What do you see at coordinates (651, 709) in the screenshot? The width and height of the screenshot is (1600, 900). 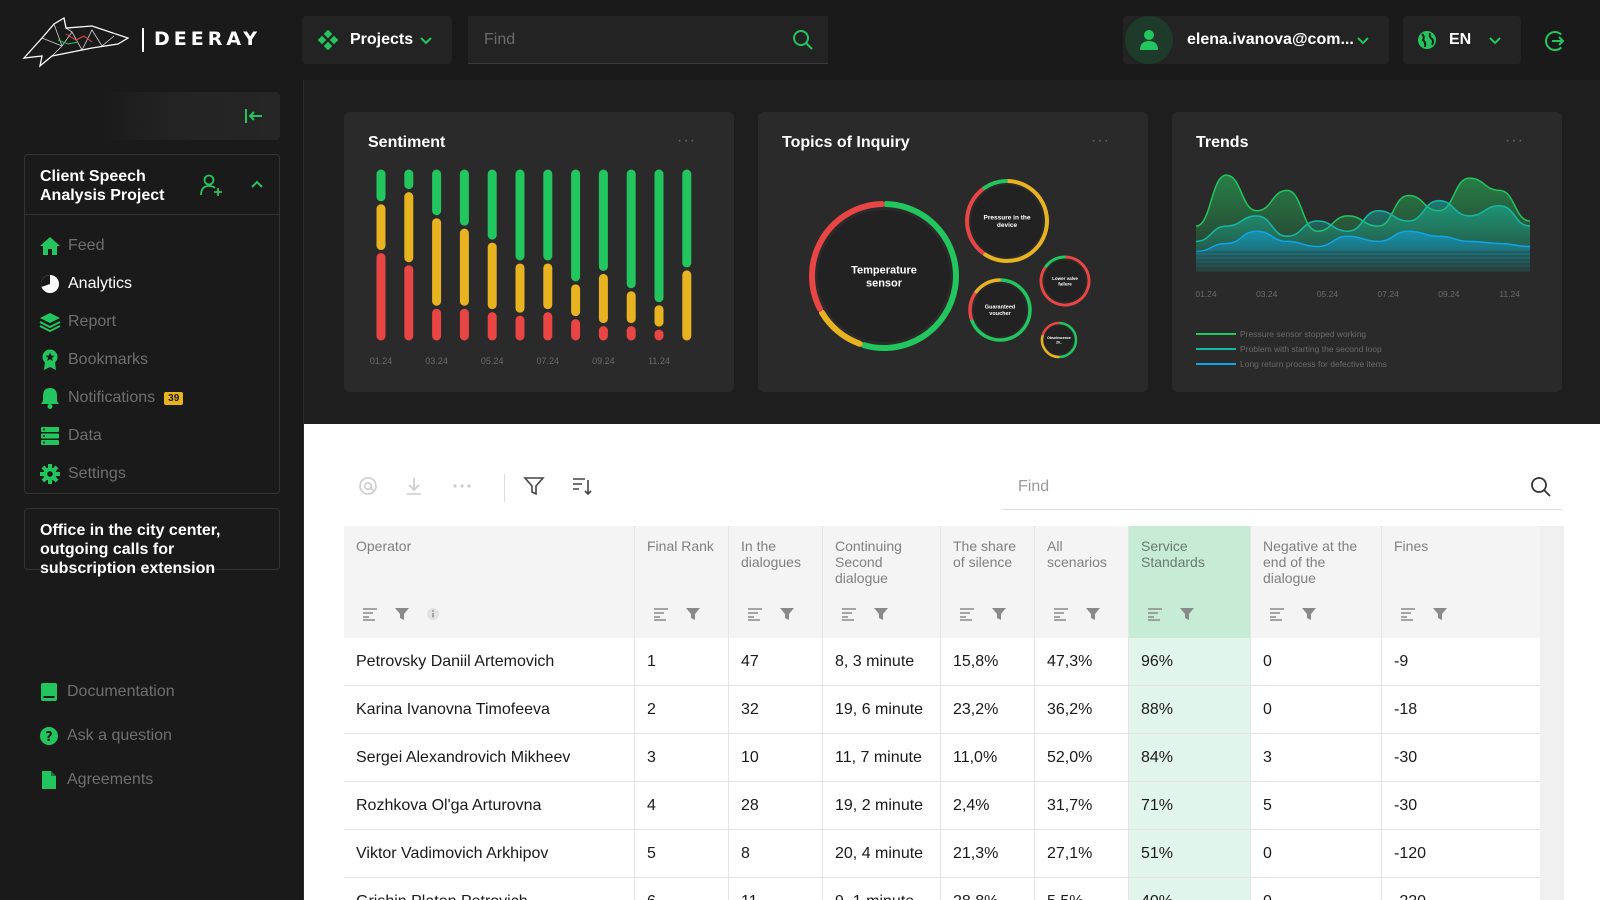 I see `cell-value: 2` at bounding box center [651, 709].